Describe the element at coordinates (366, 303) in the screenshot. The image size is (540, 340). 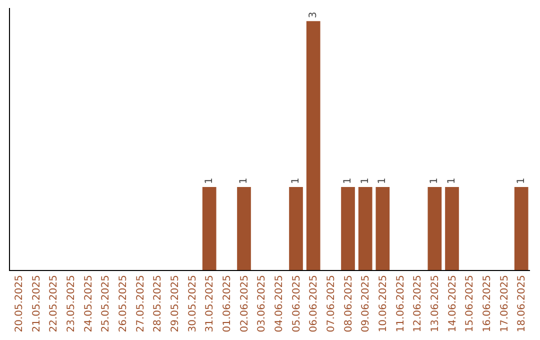
I see `x-tick-label: 09.06.2025` at that location.